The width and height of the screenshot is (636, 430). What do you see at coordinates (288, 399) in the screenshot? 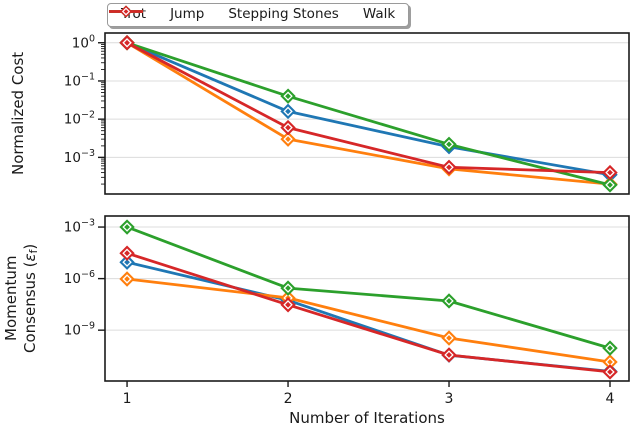
I see `x-tick-label: 2` at bounding box center [288, 399].